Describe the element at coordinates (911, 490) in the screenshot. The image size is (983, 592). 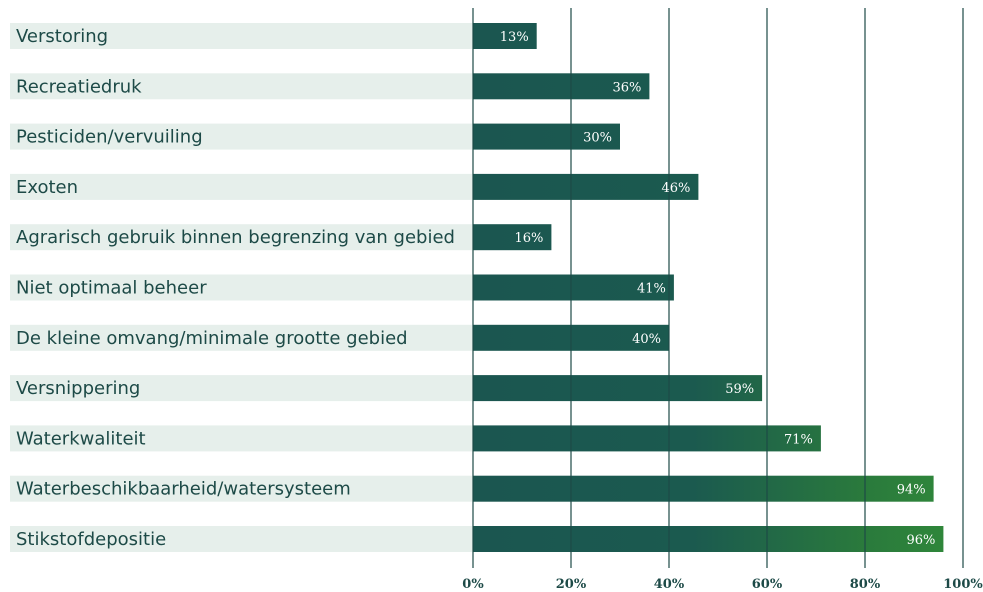
I see `value-label: 94%` at that location.